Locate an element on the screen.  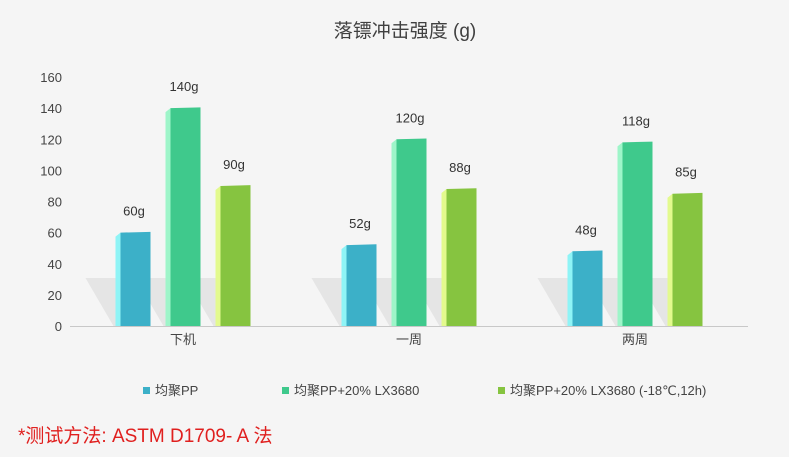
y-tick-label: 160 is located at coordinates (51, 77).